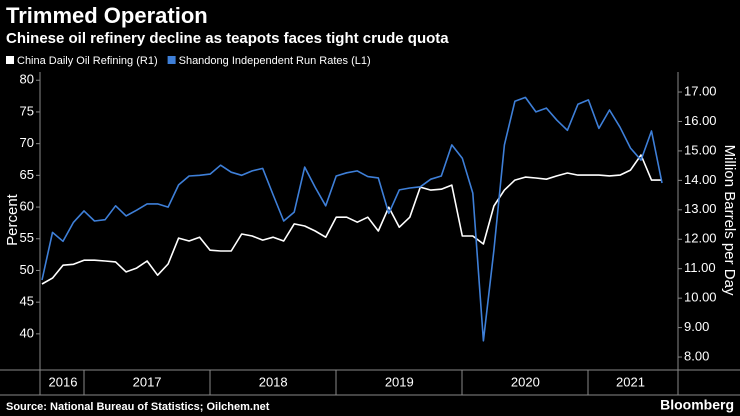 The height and width of the screenshot is (416, 740). Describe the element at coordinates (27, 174) in the screenshot. I see `y-tick-label: 65` at that location.